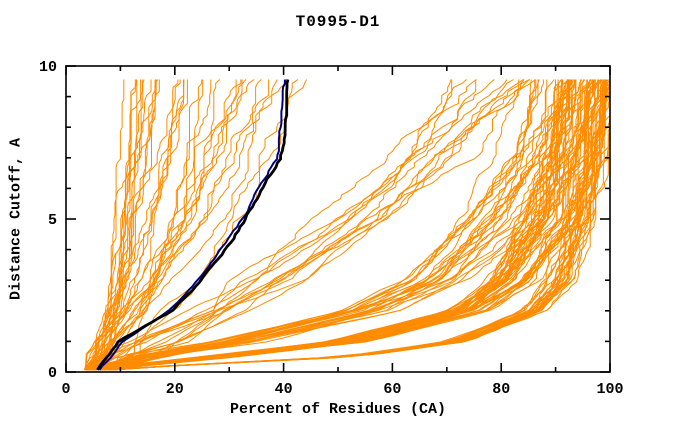 Image resolution: width=680 pixels, height=440 pixels. Describe the element at coordinates (338, 409) in the screenshot. I see `x-axis-label: Percent of Residues (CA)` at that location.